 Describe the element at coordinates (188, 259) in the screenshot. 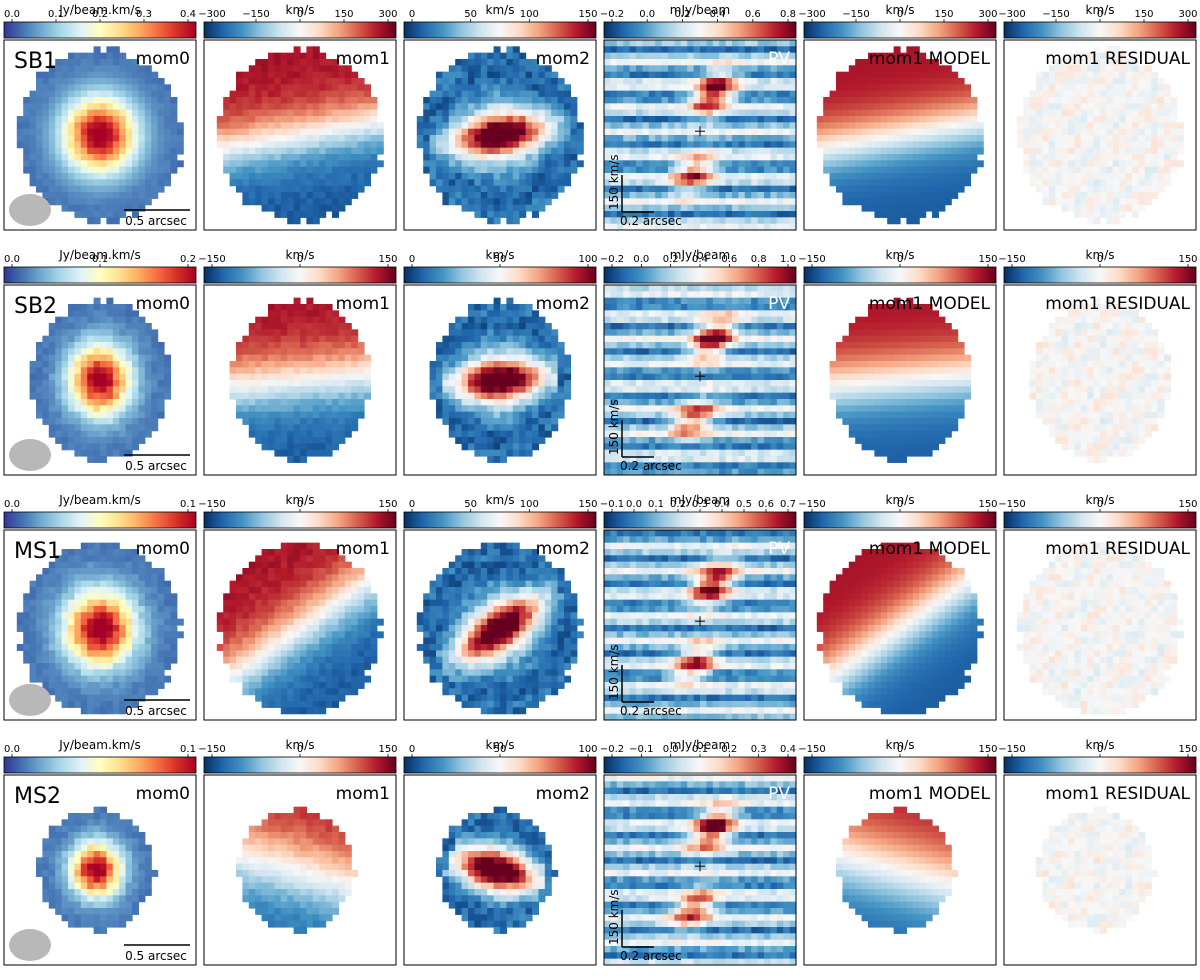

I see `colorbar-tick-label: 0.2` at that location.